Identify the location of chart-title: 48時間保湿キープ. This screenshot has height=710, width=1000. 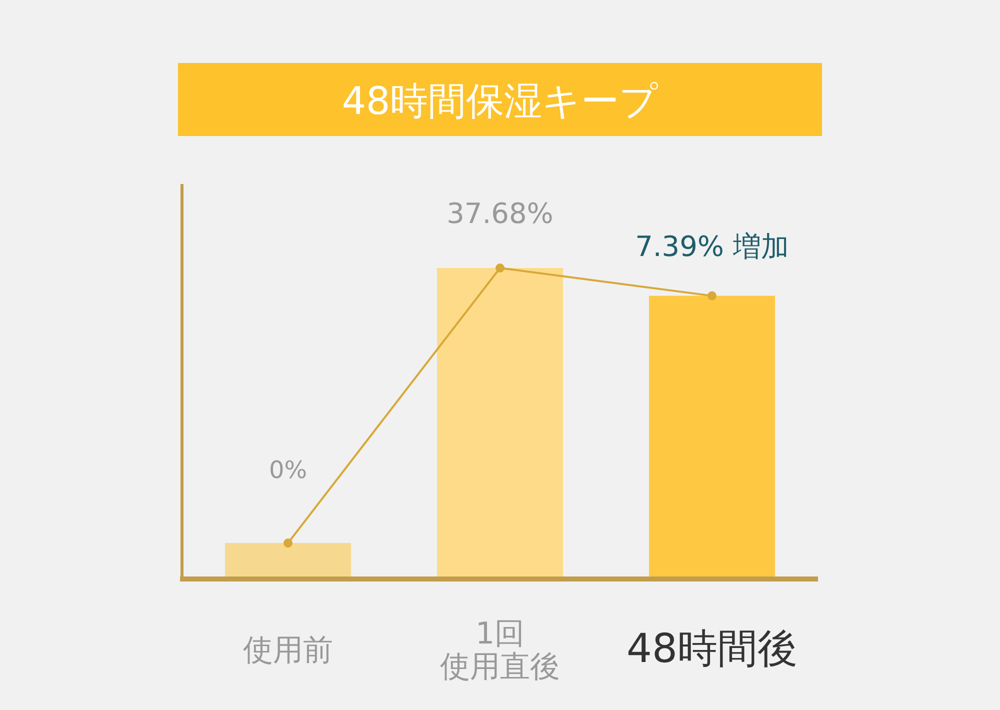
(500, 101).